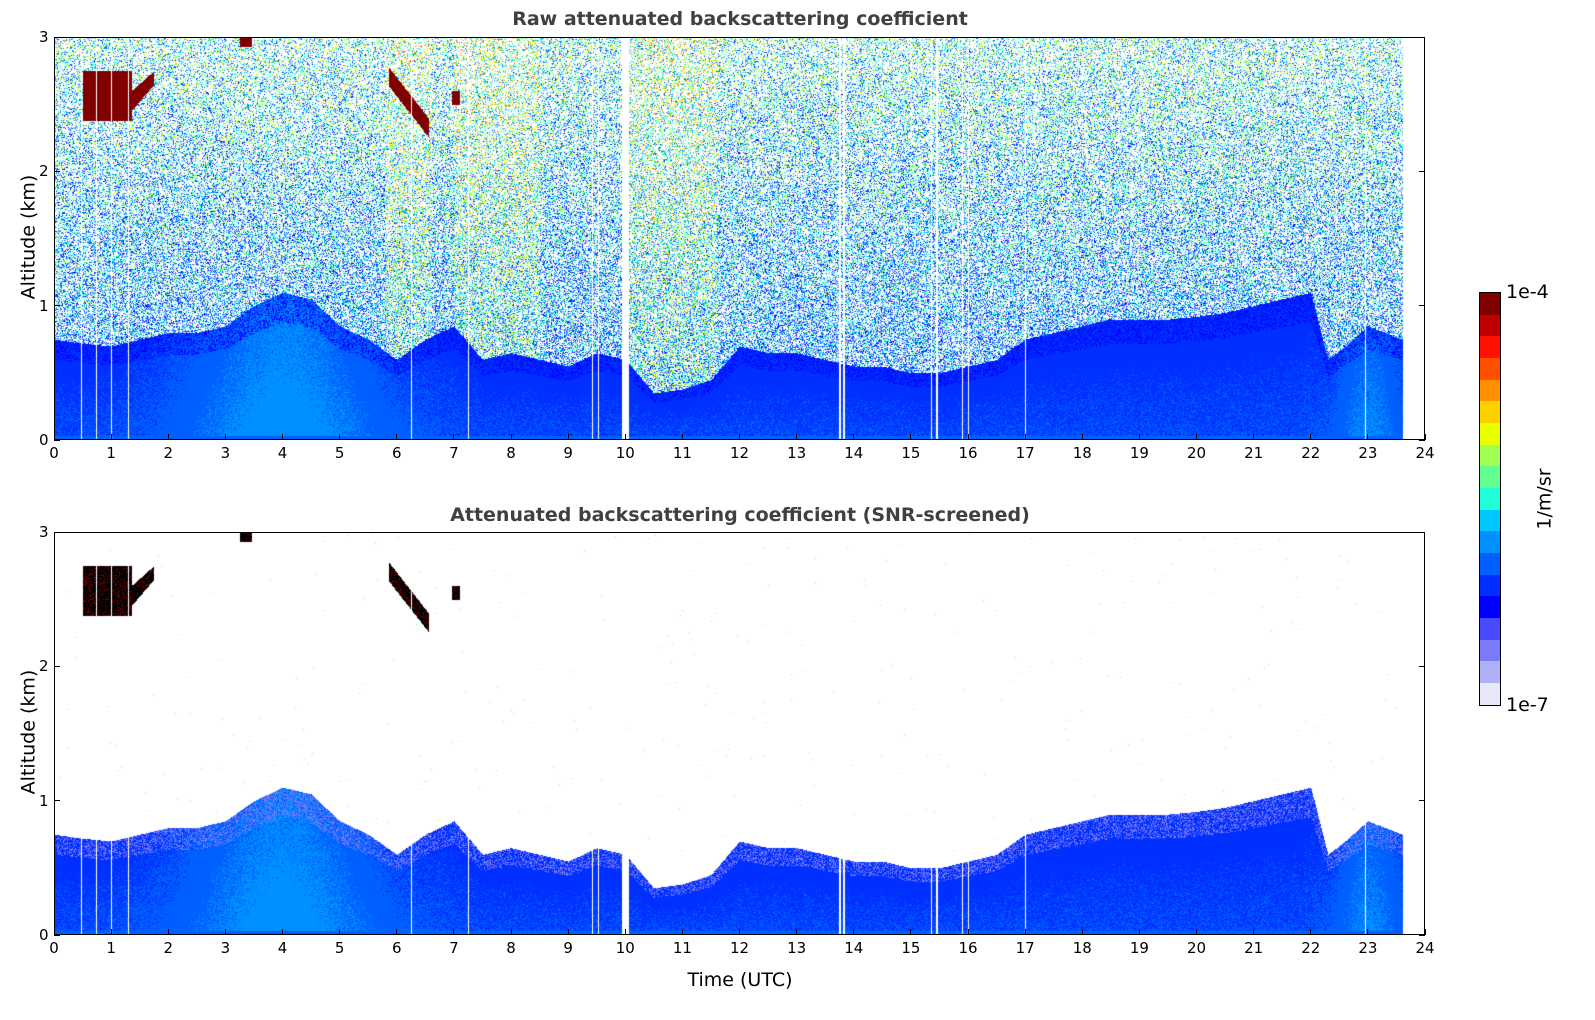  I want to click on x-tick-label: 14, so click(854, 453).